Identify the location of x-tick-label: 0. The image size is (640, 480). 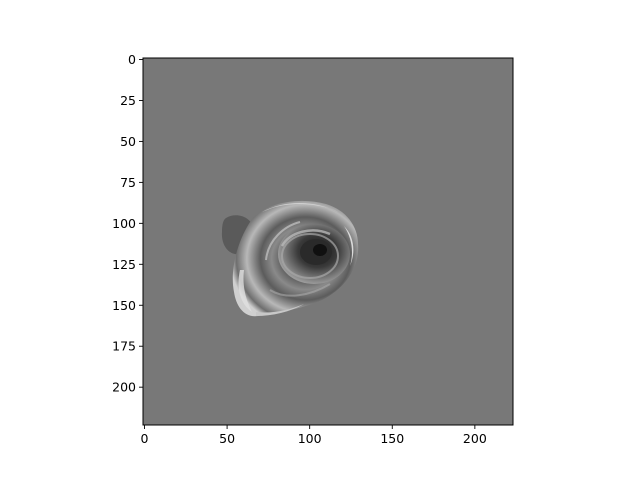
(145, 438).